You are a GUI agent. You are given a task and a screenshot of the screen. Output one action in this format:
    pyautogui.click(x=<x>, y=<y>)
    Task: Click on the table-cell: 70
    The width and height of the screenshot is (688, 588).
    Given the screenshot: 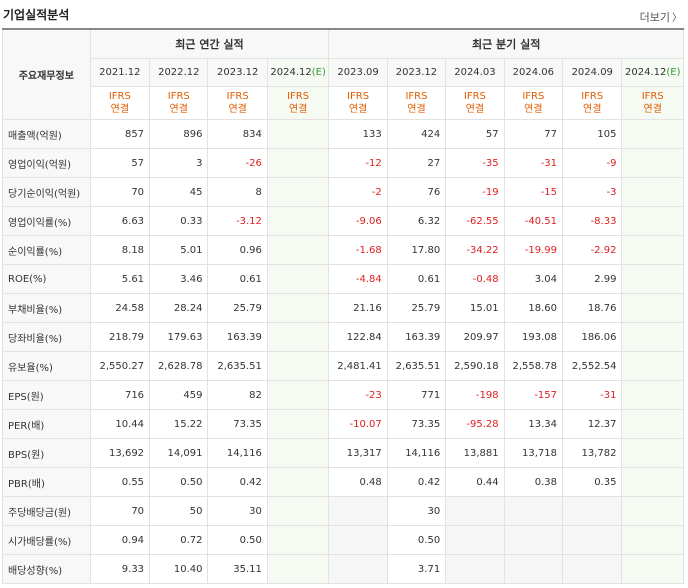 What is the action you would take?
    pyautogui.click(x=120, y=511)
    